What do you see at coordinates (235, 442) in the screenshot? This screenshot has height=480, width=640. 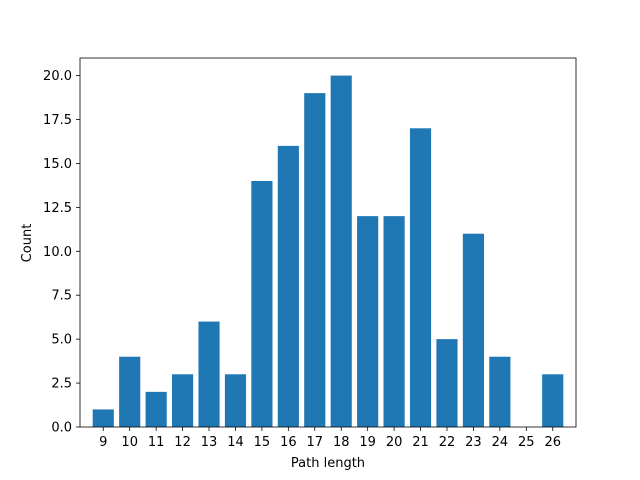 I see `x-tick-label-14: 14` at bounding box center [235, 442].